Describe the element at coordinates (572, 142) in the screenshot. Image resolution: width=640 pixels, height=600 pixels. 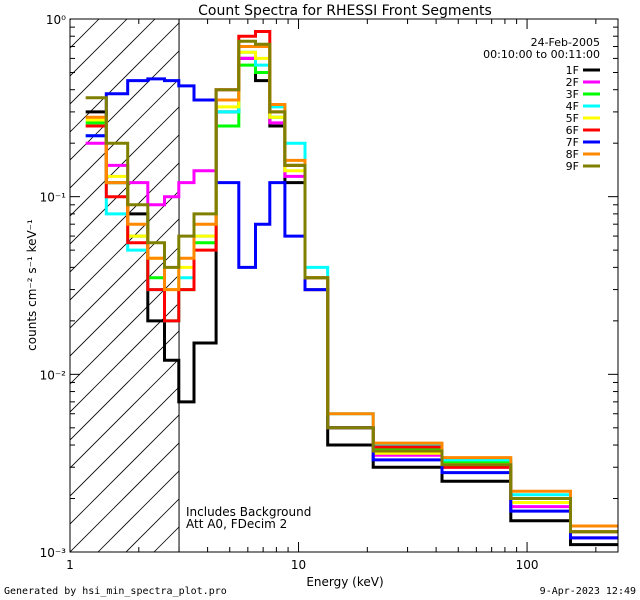
I see `legend-label-7F: 7F` at that location.